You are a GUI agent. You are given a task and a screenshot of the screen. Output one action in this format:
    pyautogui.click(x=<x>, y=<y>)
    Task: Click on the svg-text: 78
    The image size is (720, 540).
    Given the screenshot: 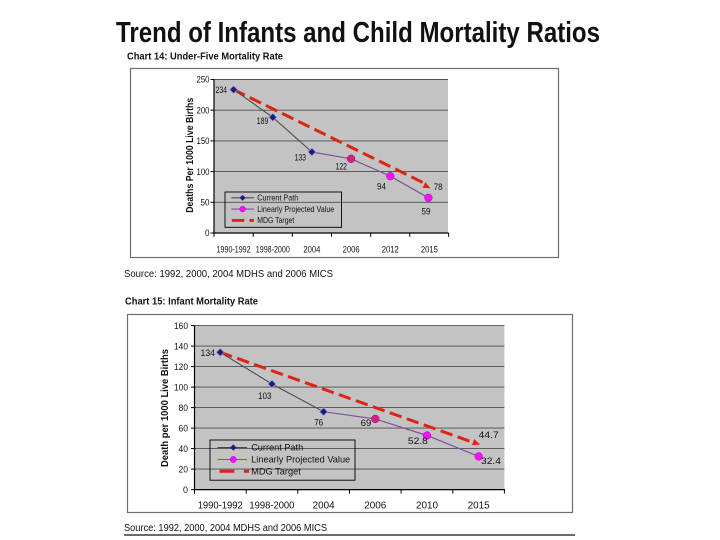 What is the action you would take?
    pyautogui.click(x=438, y=187)
    